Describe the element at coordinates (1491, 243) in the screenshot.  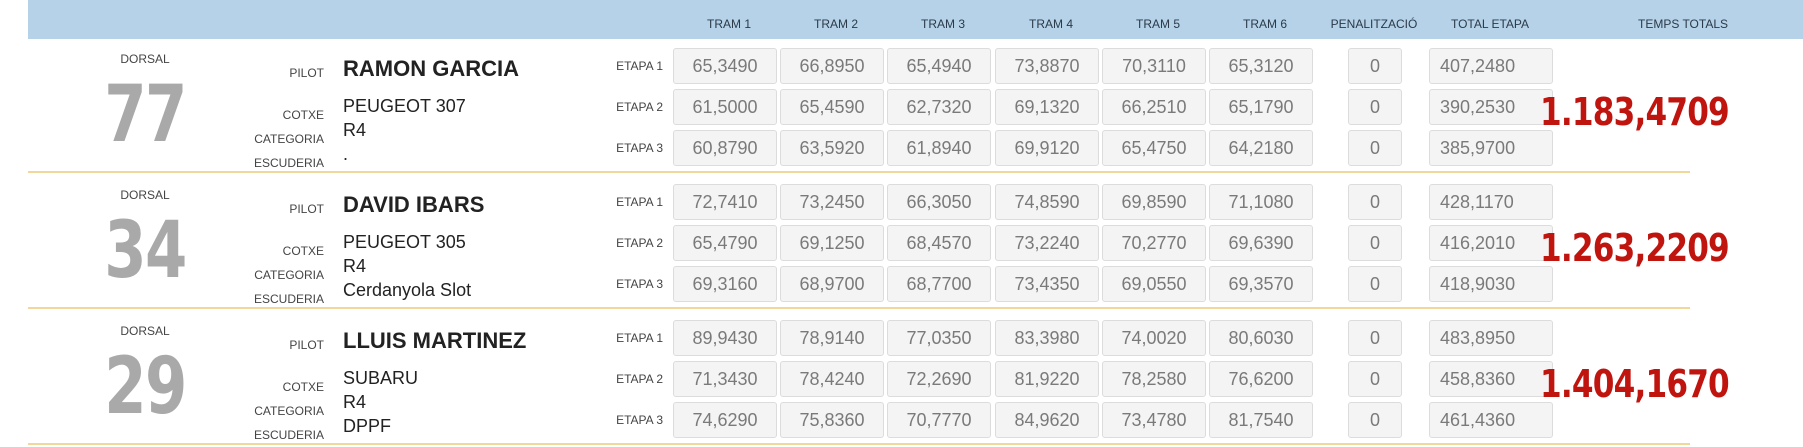
I see `stage-total-cell: 416,2010` at that location.